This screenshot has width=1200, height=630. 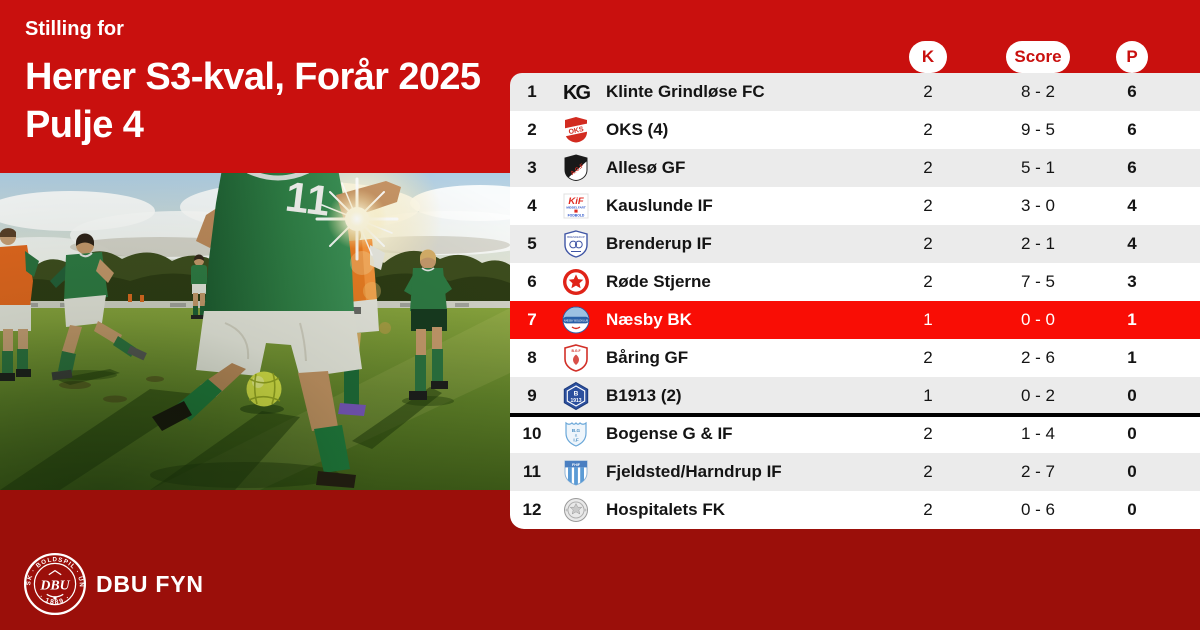 I want to click on svg-text: FODBOLD, so click(x=576, y=216).